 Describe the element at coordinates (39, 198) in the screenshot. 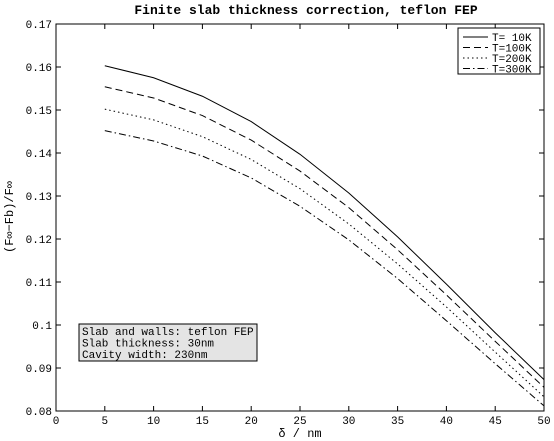

I see `y-tick-label: 0.13` at that location.